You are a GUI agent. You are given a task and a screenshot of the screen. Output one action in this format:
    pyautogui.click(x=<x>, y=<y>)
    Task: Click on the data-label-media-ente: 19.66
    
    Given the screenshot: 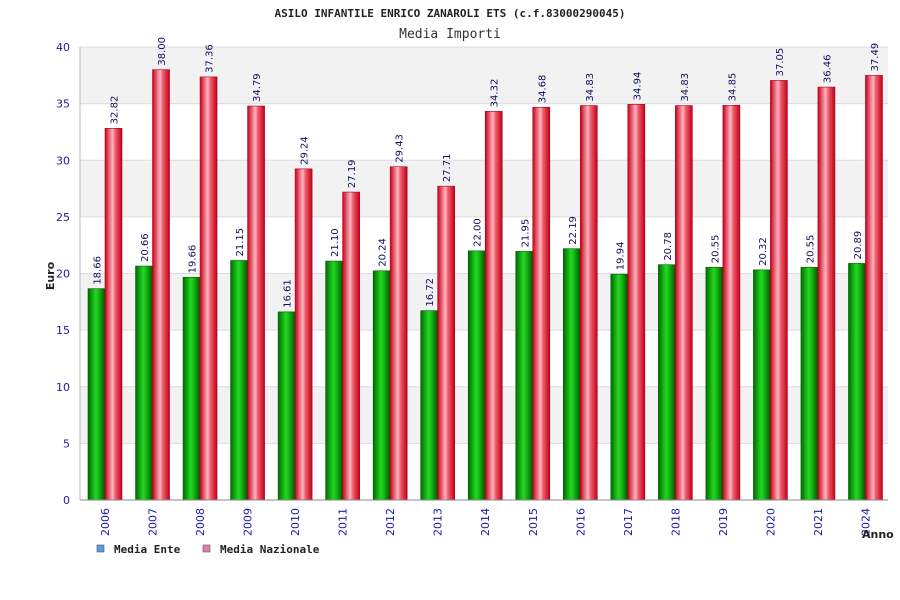 What is the action you would take?
    pyautogui.click(x=193, y=259)
    